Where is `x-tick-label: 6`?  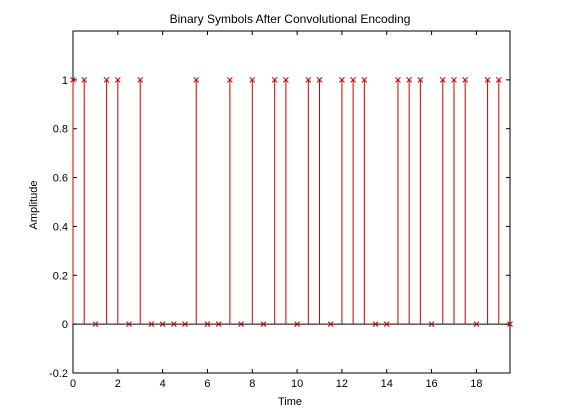 x-tick-label: 6 is located at coordinates (207, 384).